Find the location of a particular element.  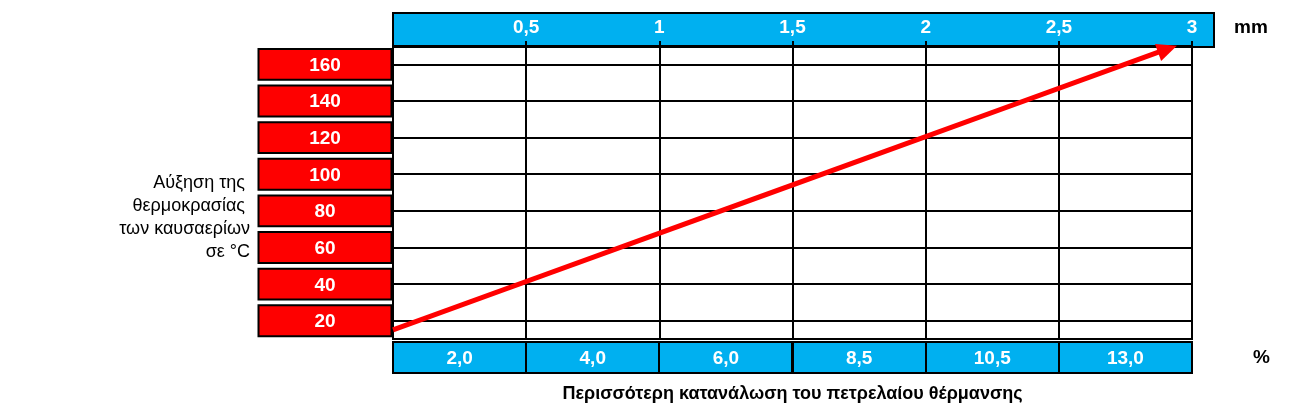

x-tick-label: 10,5 is located at coordinates (992, 357).